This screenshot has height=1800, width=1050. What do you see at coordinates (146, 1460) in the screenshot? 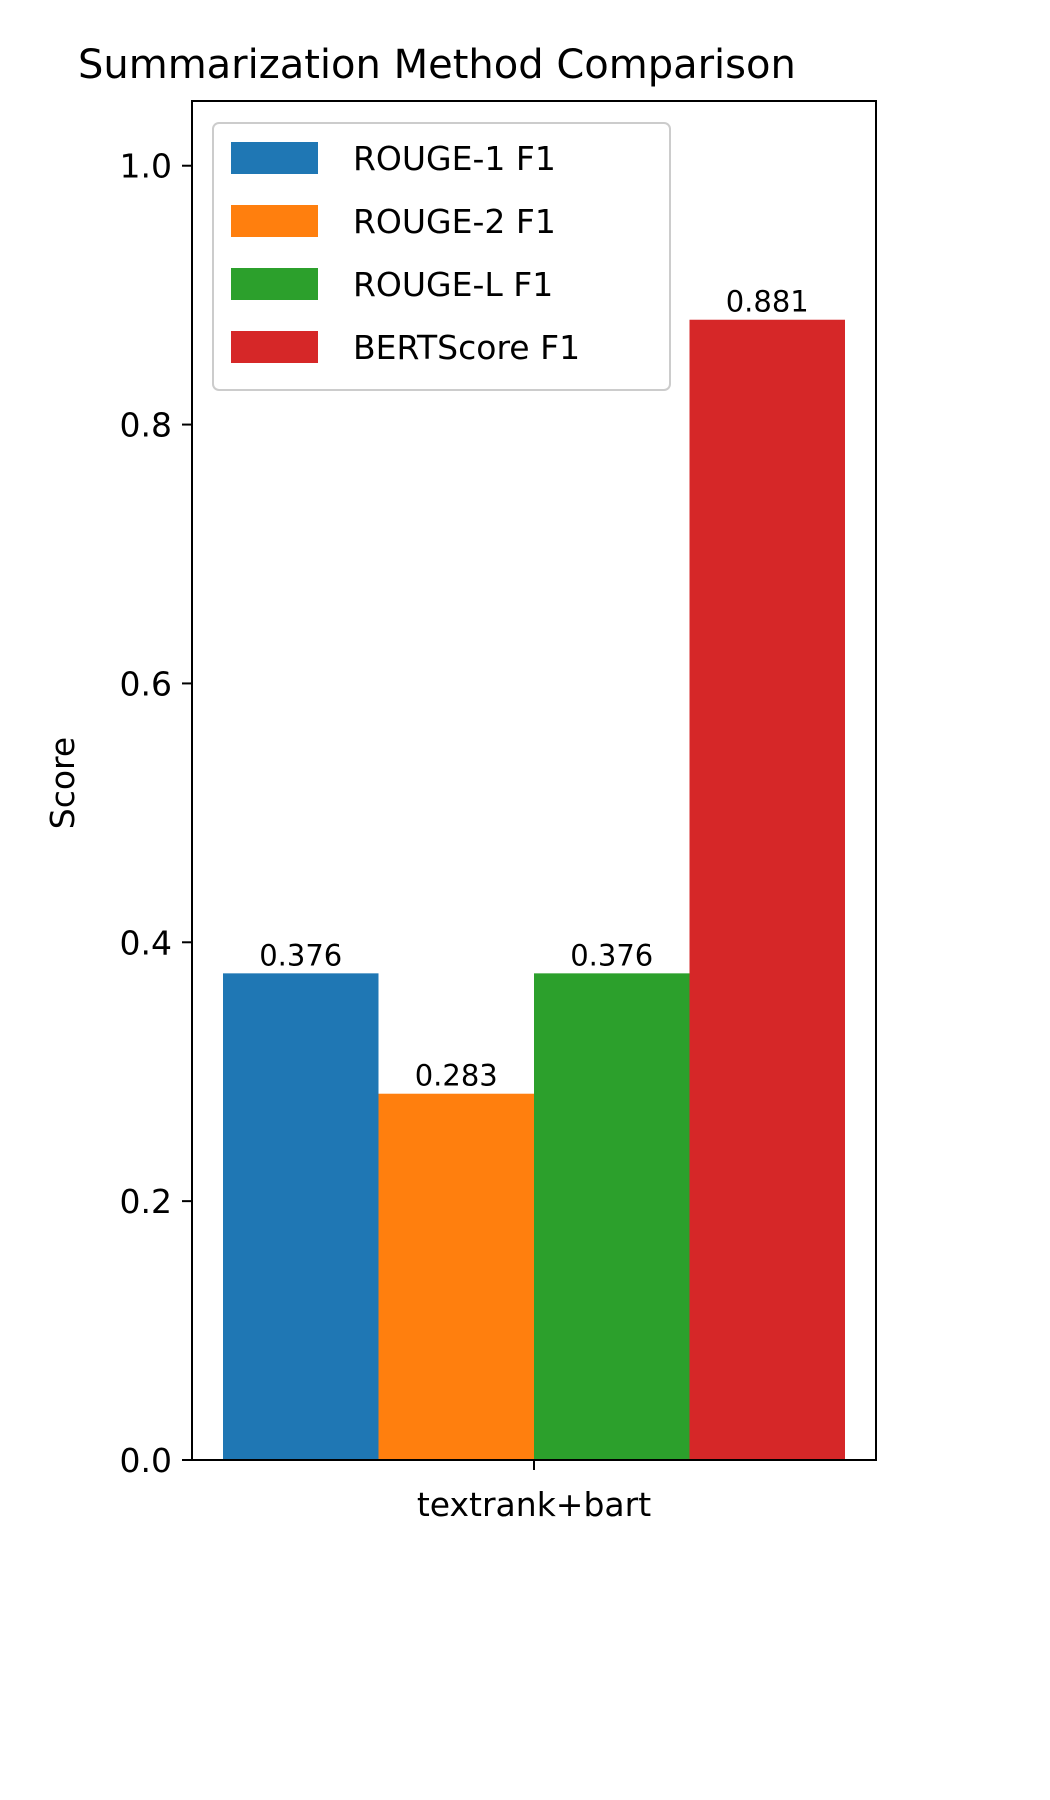
I see `y-tick-label: 0.0` at bounding box center [146, 1460].